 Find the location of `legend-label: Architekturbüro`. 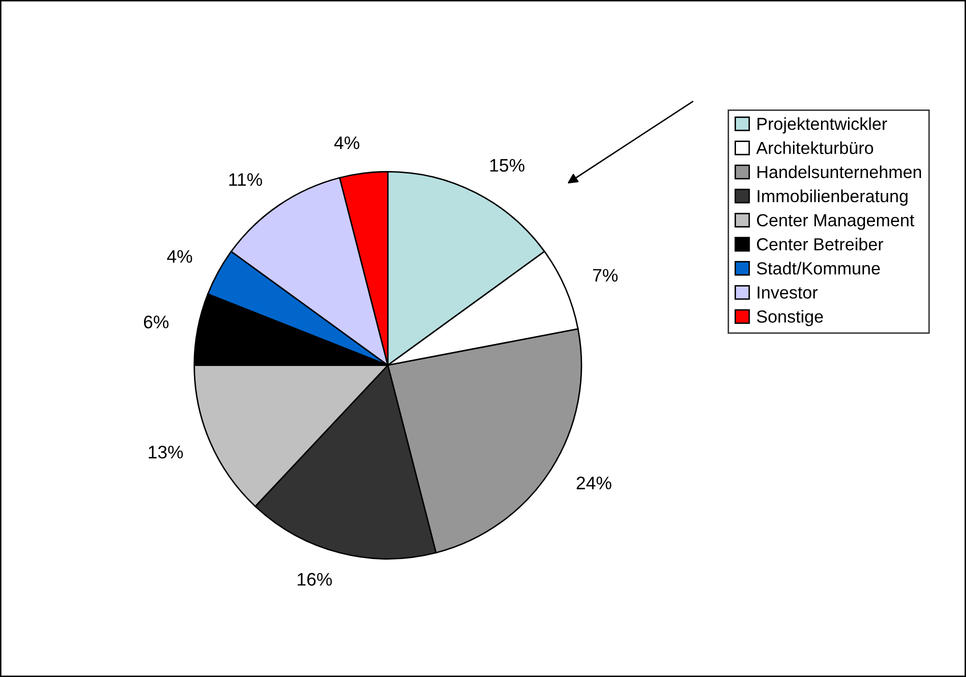

legend-label: Architekturbüro is located at coordinates (815, 147).